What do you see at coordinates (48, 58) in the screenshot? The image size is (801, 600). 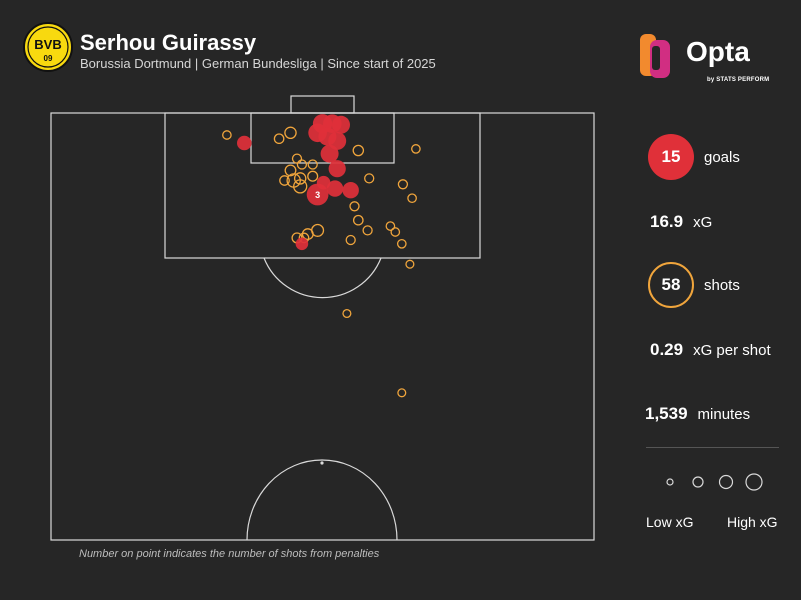 I see `crest-bottom-text: 09` at bounding box center [48, 58].